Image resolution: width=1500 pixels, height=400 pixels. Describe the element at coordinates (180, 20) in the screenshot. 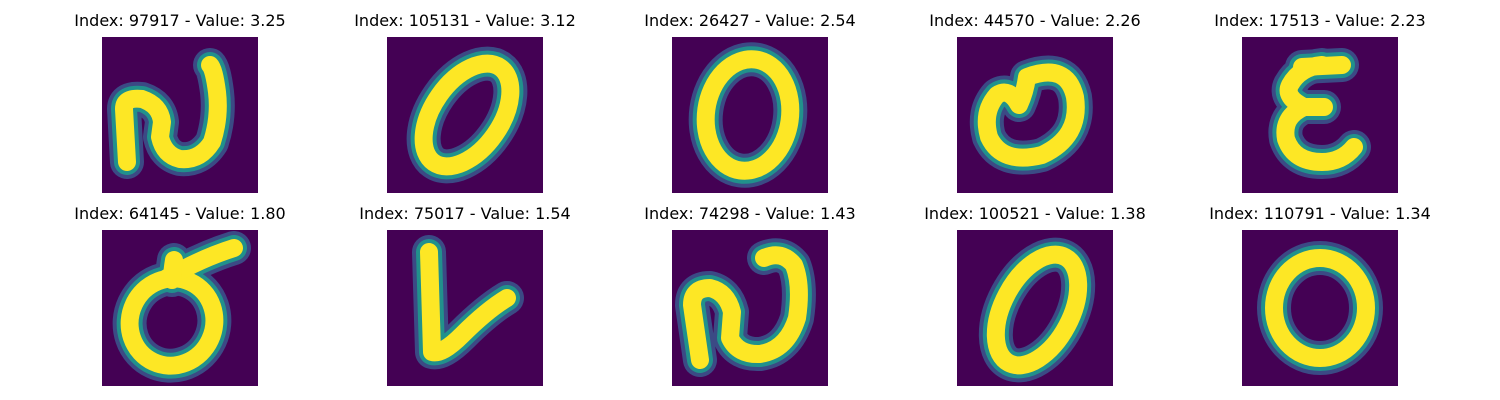

I see `panel-title: Index: 97917 - Value: 3.25` at that location.